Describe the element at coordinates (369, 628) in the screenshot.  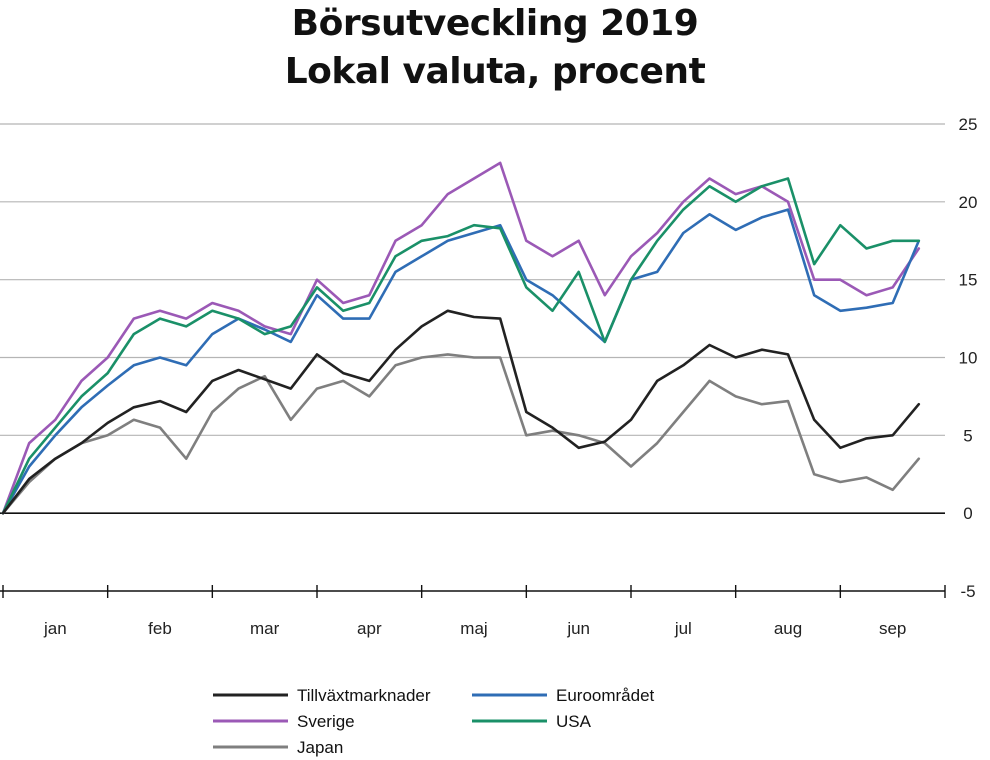
I see `x-tick-label: apr` at that location.